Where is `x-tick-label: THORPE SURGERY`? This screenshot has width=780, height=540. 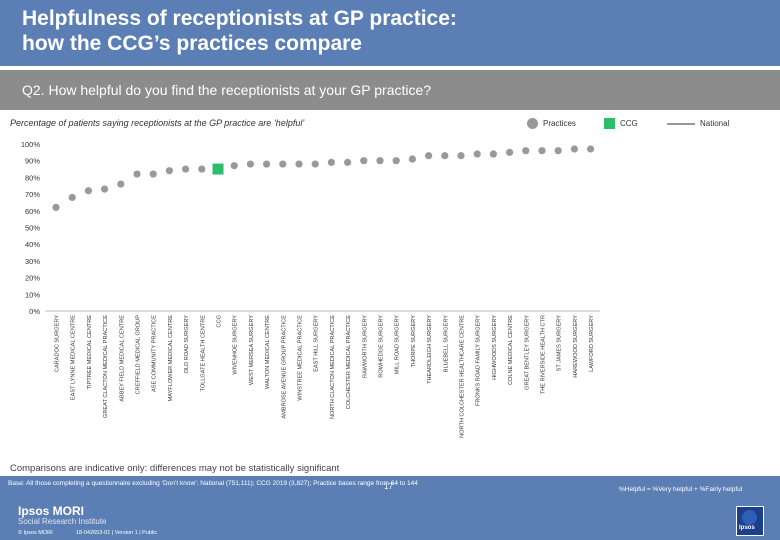 x-tick-label: THORPE SURGERY is located at coordinates (414, 341).